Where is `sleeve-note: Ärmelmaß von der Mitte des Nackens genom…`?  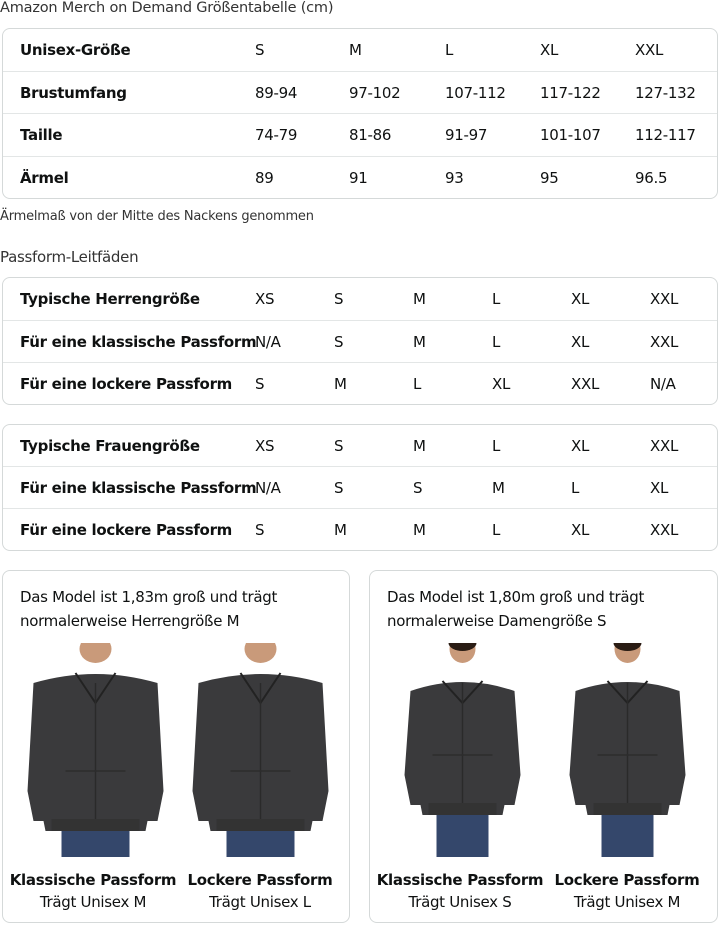
sleeve-note: Ärmelmaß von der Mitte des Nackens genom… is located at coordinates (157, 216).